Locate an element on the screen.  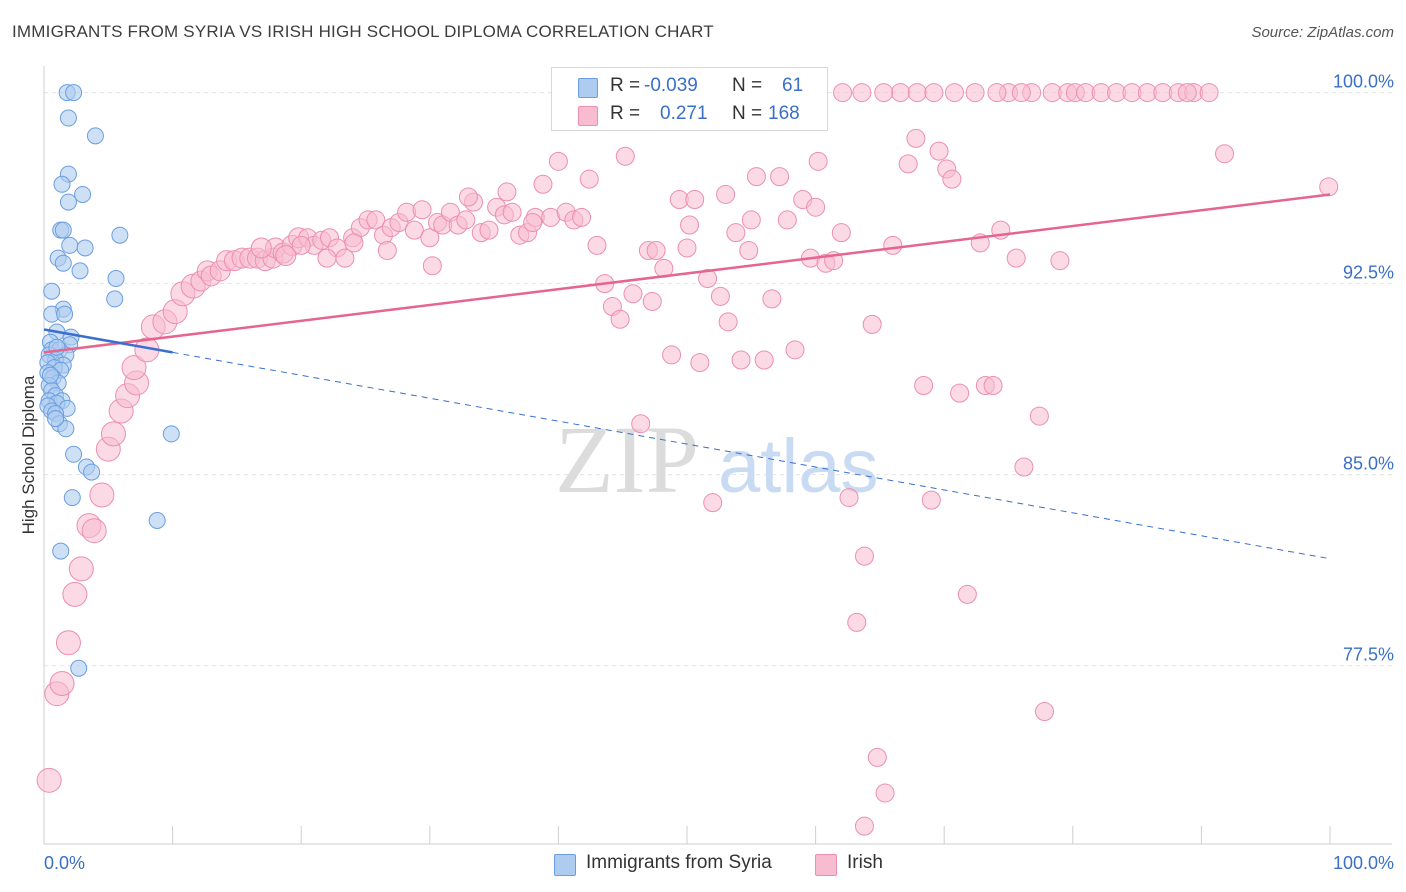
legend-swatch-irish is located at coordinates (588, 116).